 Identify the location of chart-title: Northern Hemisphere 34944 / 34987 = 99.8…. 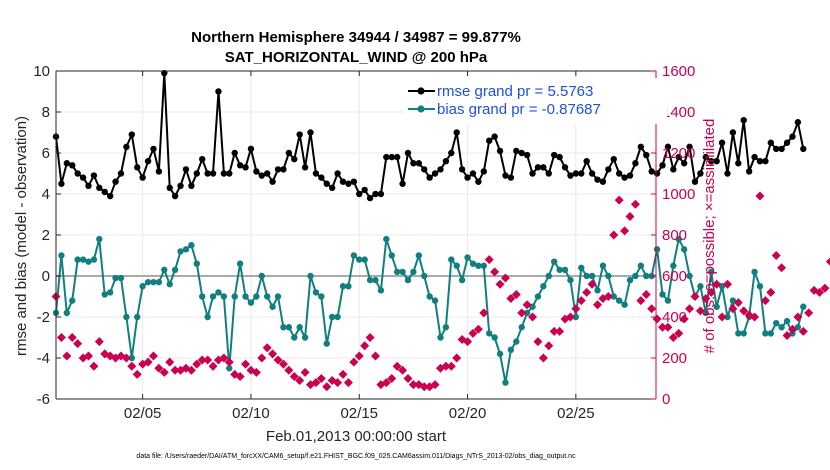
(356, 37).